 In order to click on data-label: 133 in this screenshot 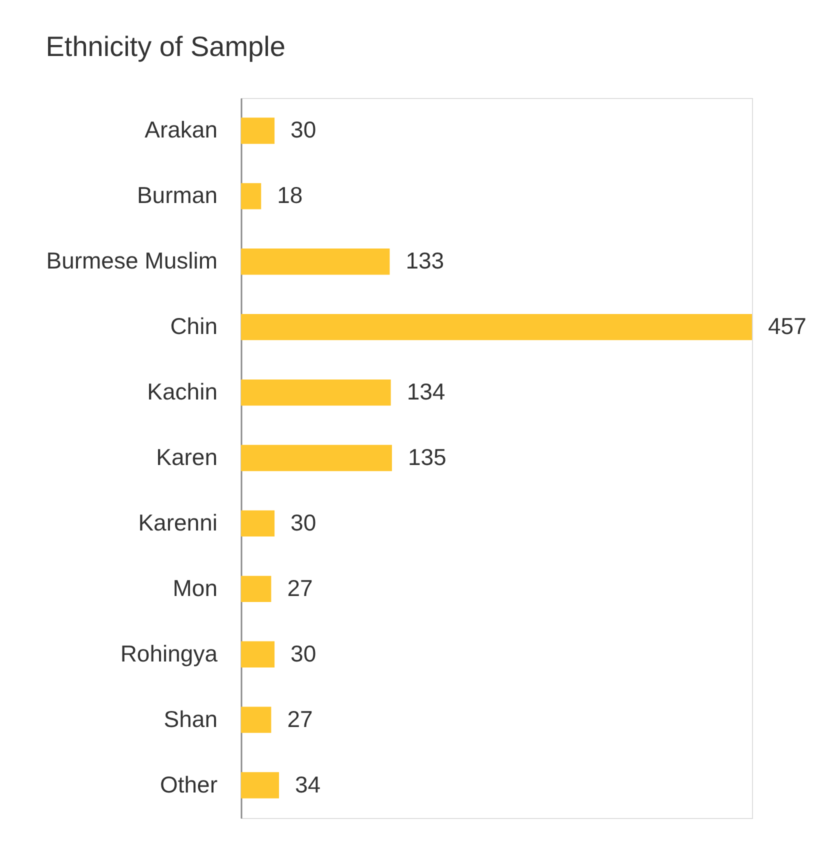, I will do `click(425, 261)`.